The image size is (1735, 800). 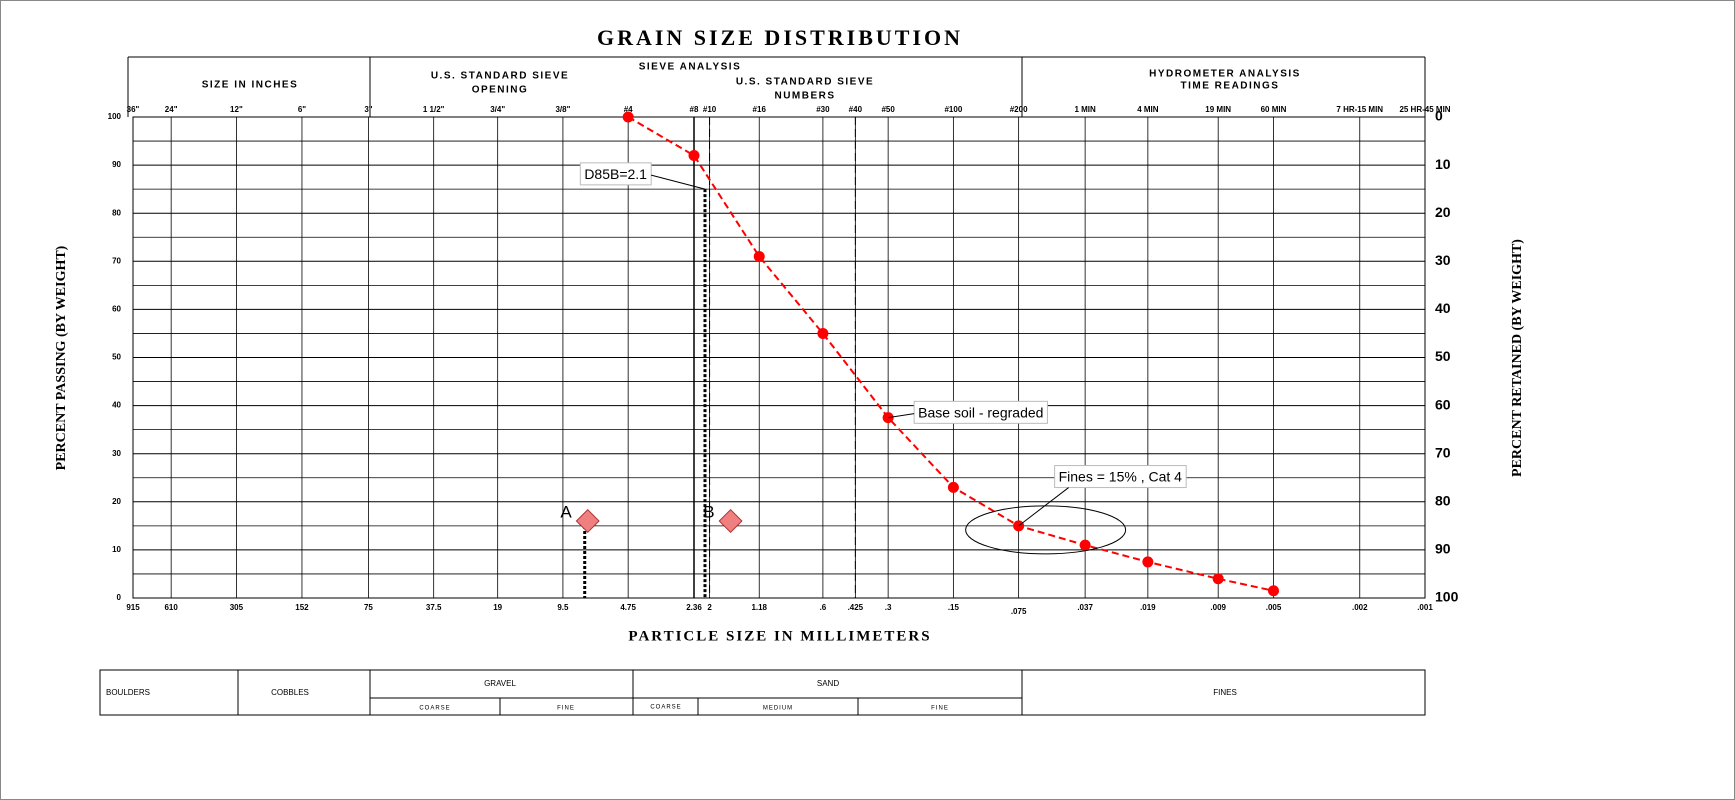 I want to click on y-tick-label: 50, so click(x=116, y=357).